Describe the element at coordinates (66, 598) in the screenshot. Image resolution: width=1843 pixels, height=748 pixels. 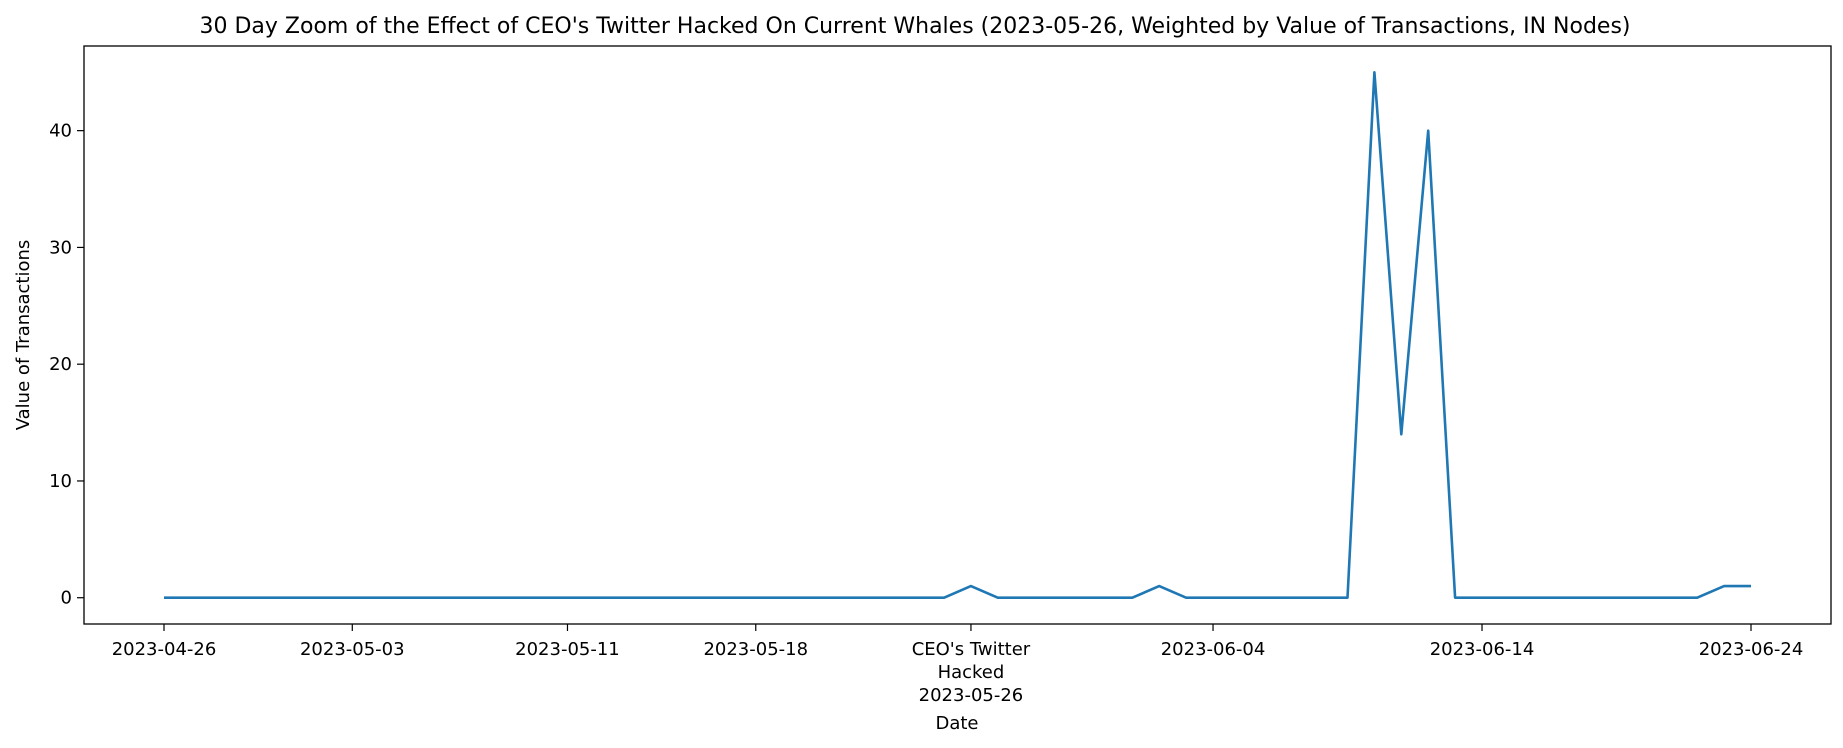
I see `y-tick-label: 0` at that location.